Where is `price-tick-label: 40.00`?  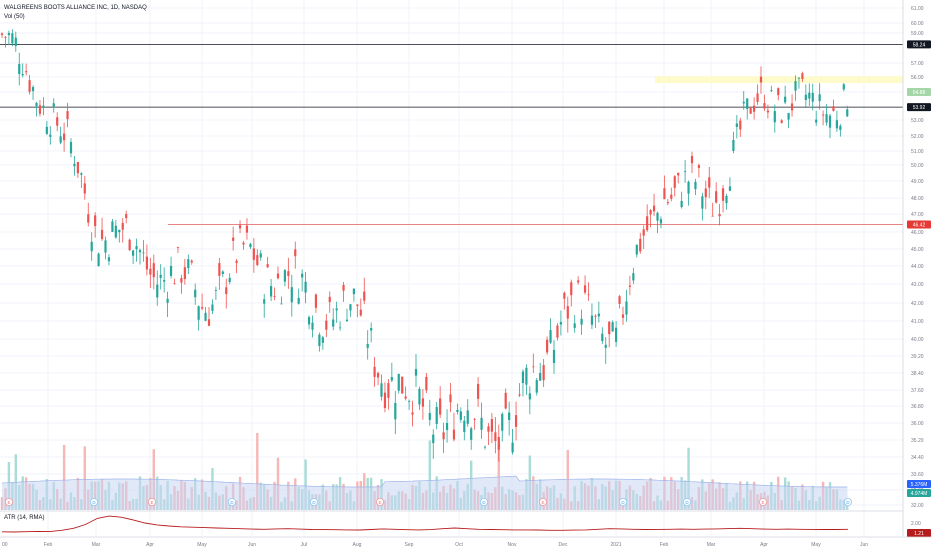 price-tick-label: 40.00 is located at coordinates (917, 340).